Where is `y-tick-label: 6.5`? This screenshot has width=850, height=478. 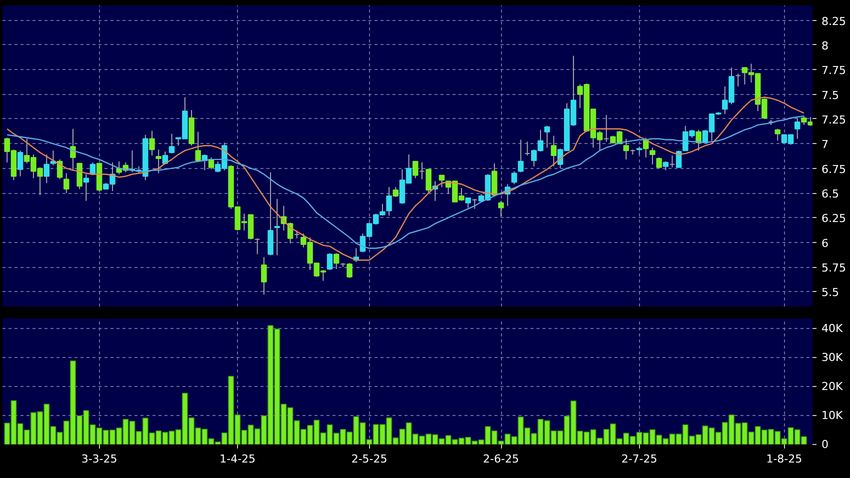 y-tick-label: 6.5 is located at coordinates (830, 194).